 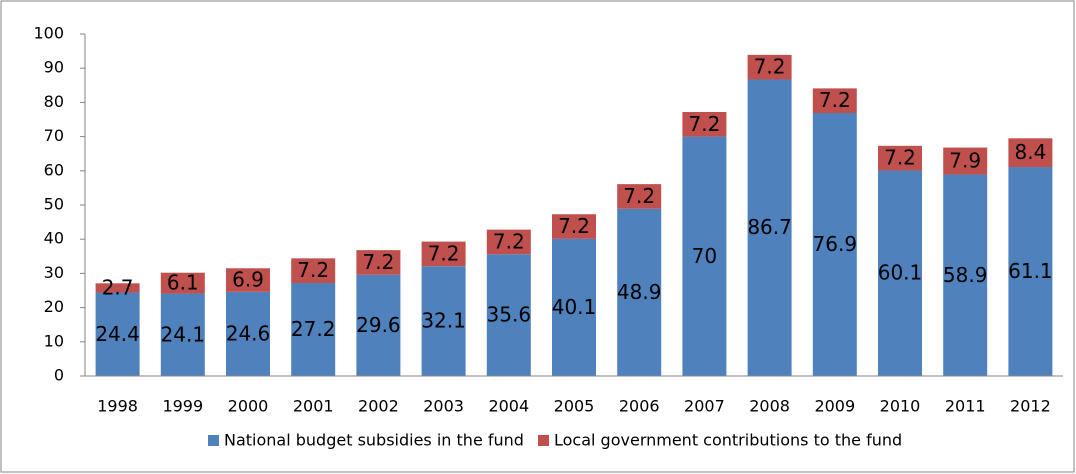 I want to click on data-label: 6.1, so click(x=183, y=283).